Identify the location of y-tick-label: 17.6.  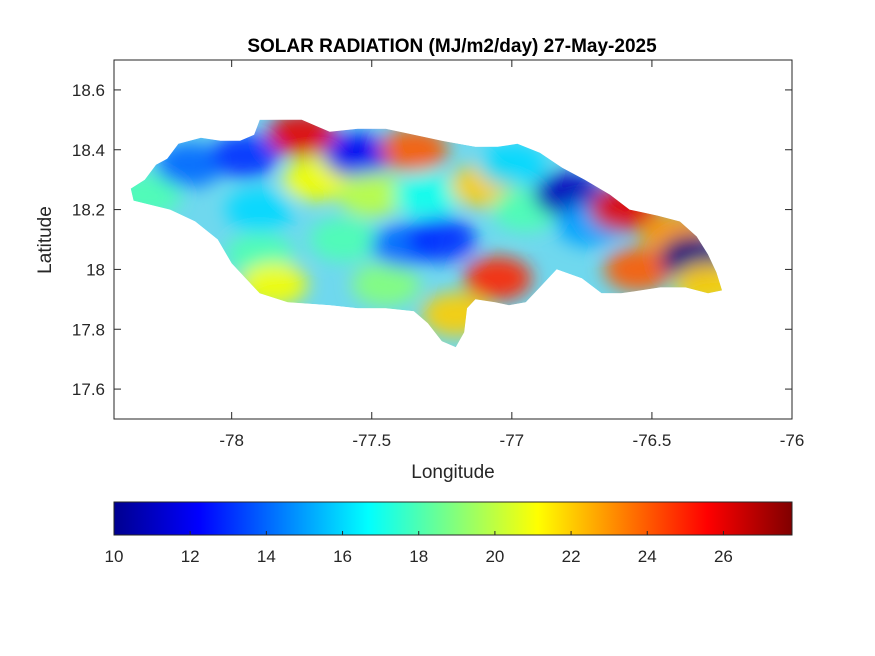
(88, 389).